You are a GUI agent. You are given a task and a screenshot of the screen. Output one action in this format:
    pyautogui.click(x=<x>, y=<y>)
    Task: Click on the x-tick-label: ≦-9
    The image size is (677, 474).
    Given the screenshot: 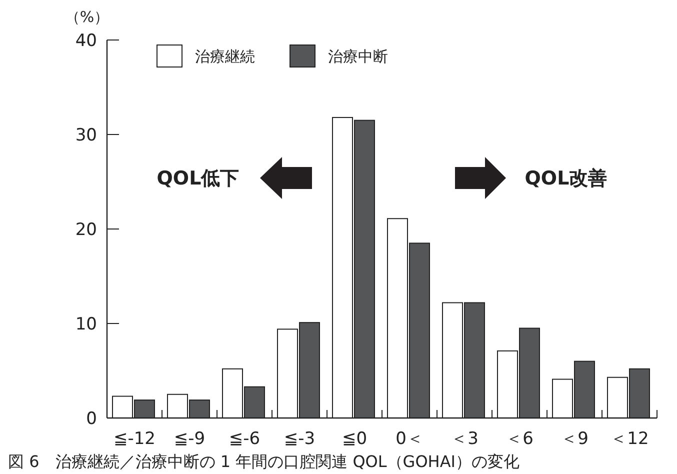 What is the action you would take?
    pyautogui.click(x=190, y=439)
    